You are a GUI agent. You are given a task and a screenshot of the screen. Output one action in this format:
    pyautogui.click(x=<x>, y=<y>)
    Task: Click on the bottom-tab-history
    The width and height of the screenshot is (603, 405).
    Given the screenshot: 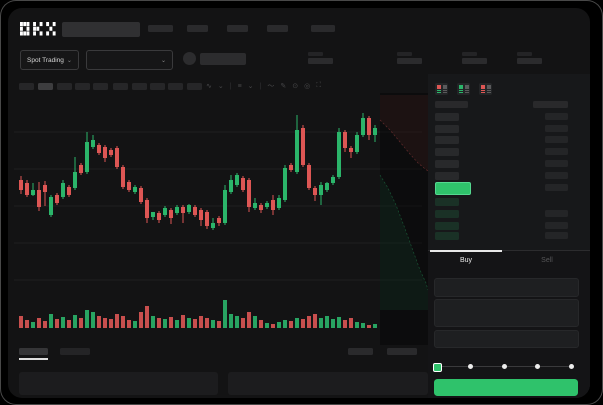 What is the action you would take?
    pyautogui.click(x=75, y=351)
    